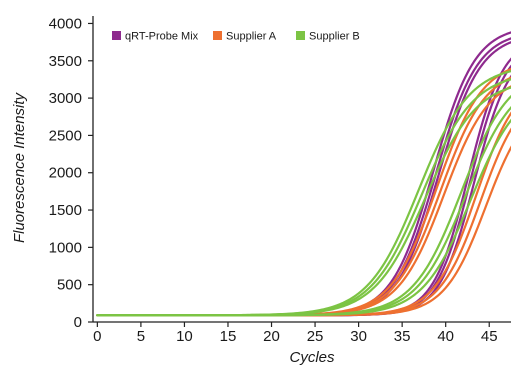 Image resolution: width=511 pixels, height=375 pixels. I want to click on y-tick-label: 1500, so click(65, 210).